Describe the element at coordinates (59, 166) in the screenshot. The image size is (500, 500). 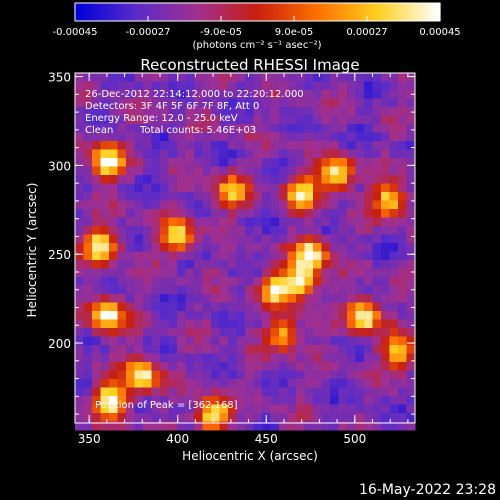
I see `y-tick-label: 300` at that location.